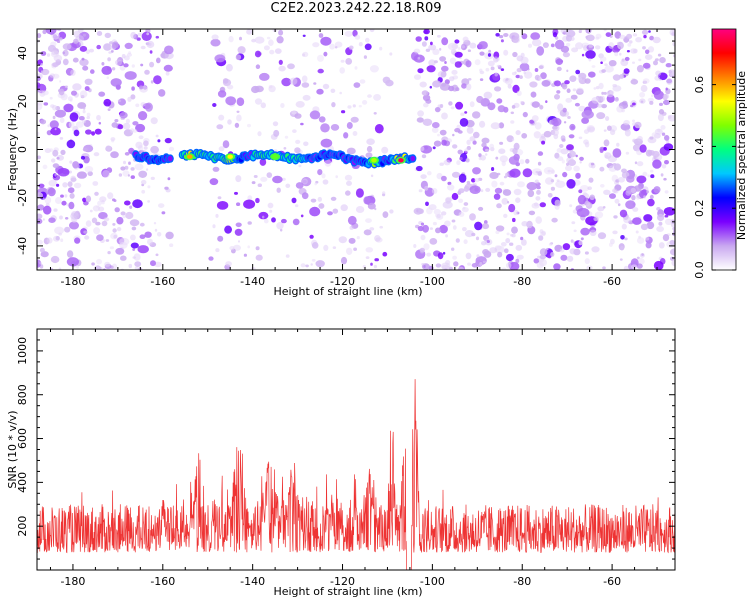 Image resolution: width=750 pixels, height=600 pixels. What do you see at coordinates (22, 198) in the screenshot?
I see `heatmap-y-tick-label: -20` at bounding box center [22, 198].